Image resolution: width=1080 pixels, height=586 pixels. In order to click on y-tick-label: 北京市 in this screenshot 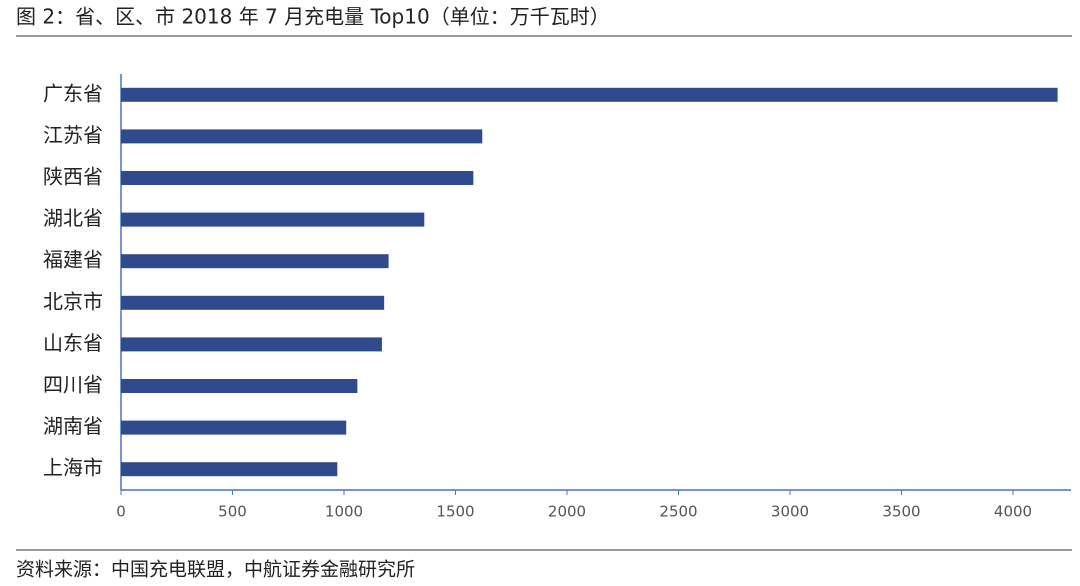, I will do `click(73, 301)`.